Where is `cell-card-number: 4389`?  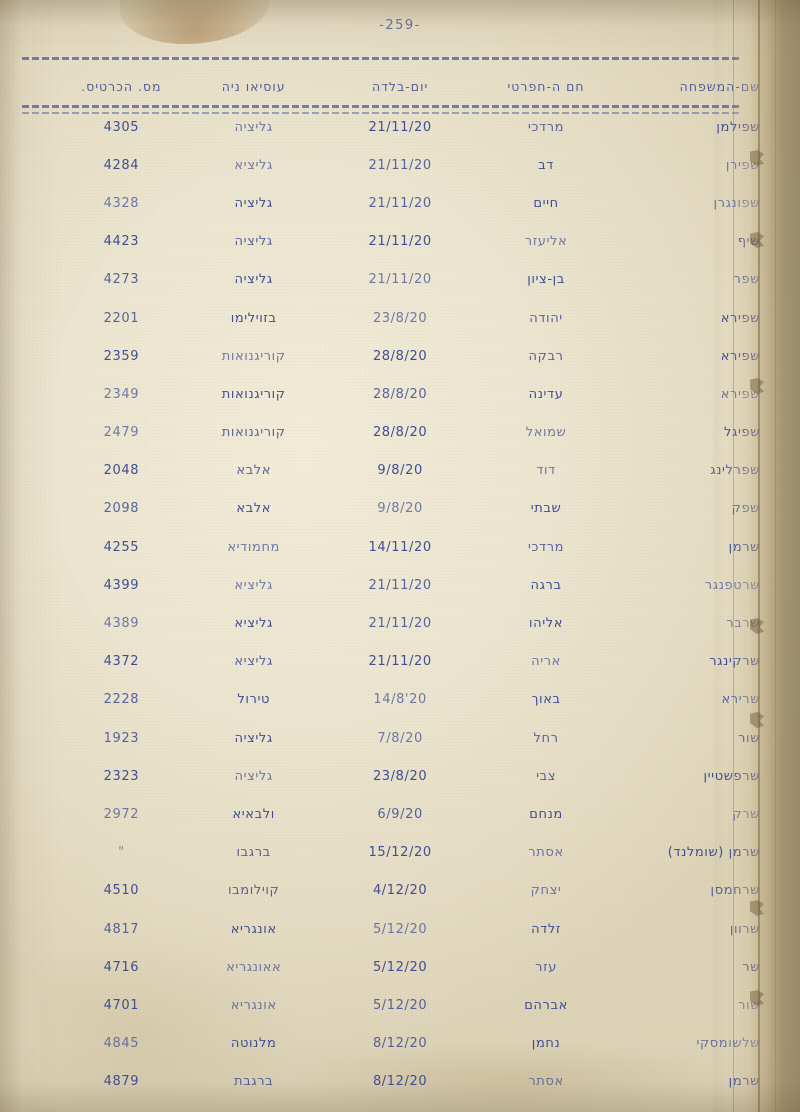 cell-card-number: 4389 is located at coordinates (121, 624).